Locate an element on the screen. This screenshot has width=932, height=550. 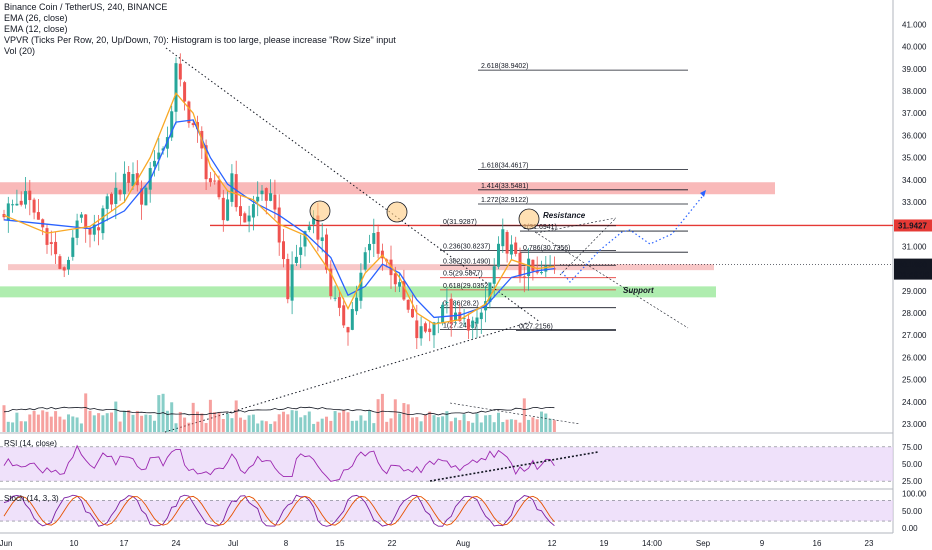
price-tick-label: 31.000 is located at coordinates (914, 246).